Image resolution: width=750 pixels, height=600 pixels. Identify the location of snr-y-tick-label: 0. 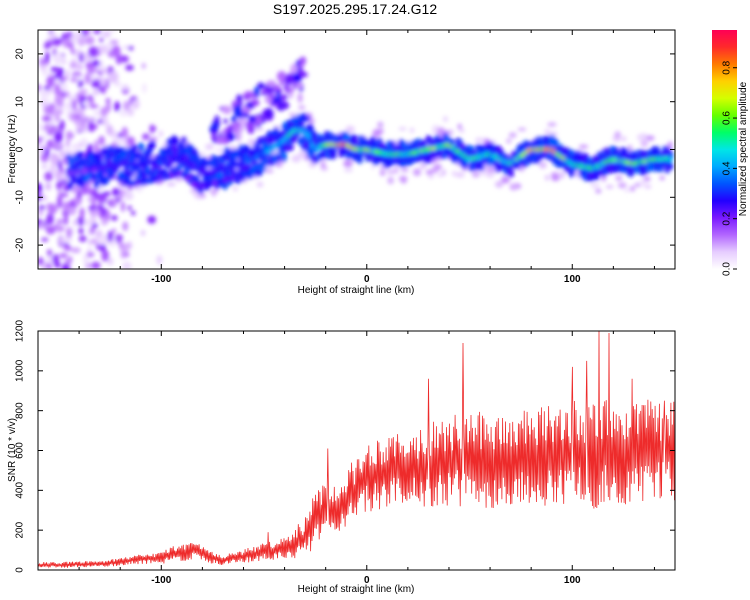
(20, 570).